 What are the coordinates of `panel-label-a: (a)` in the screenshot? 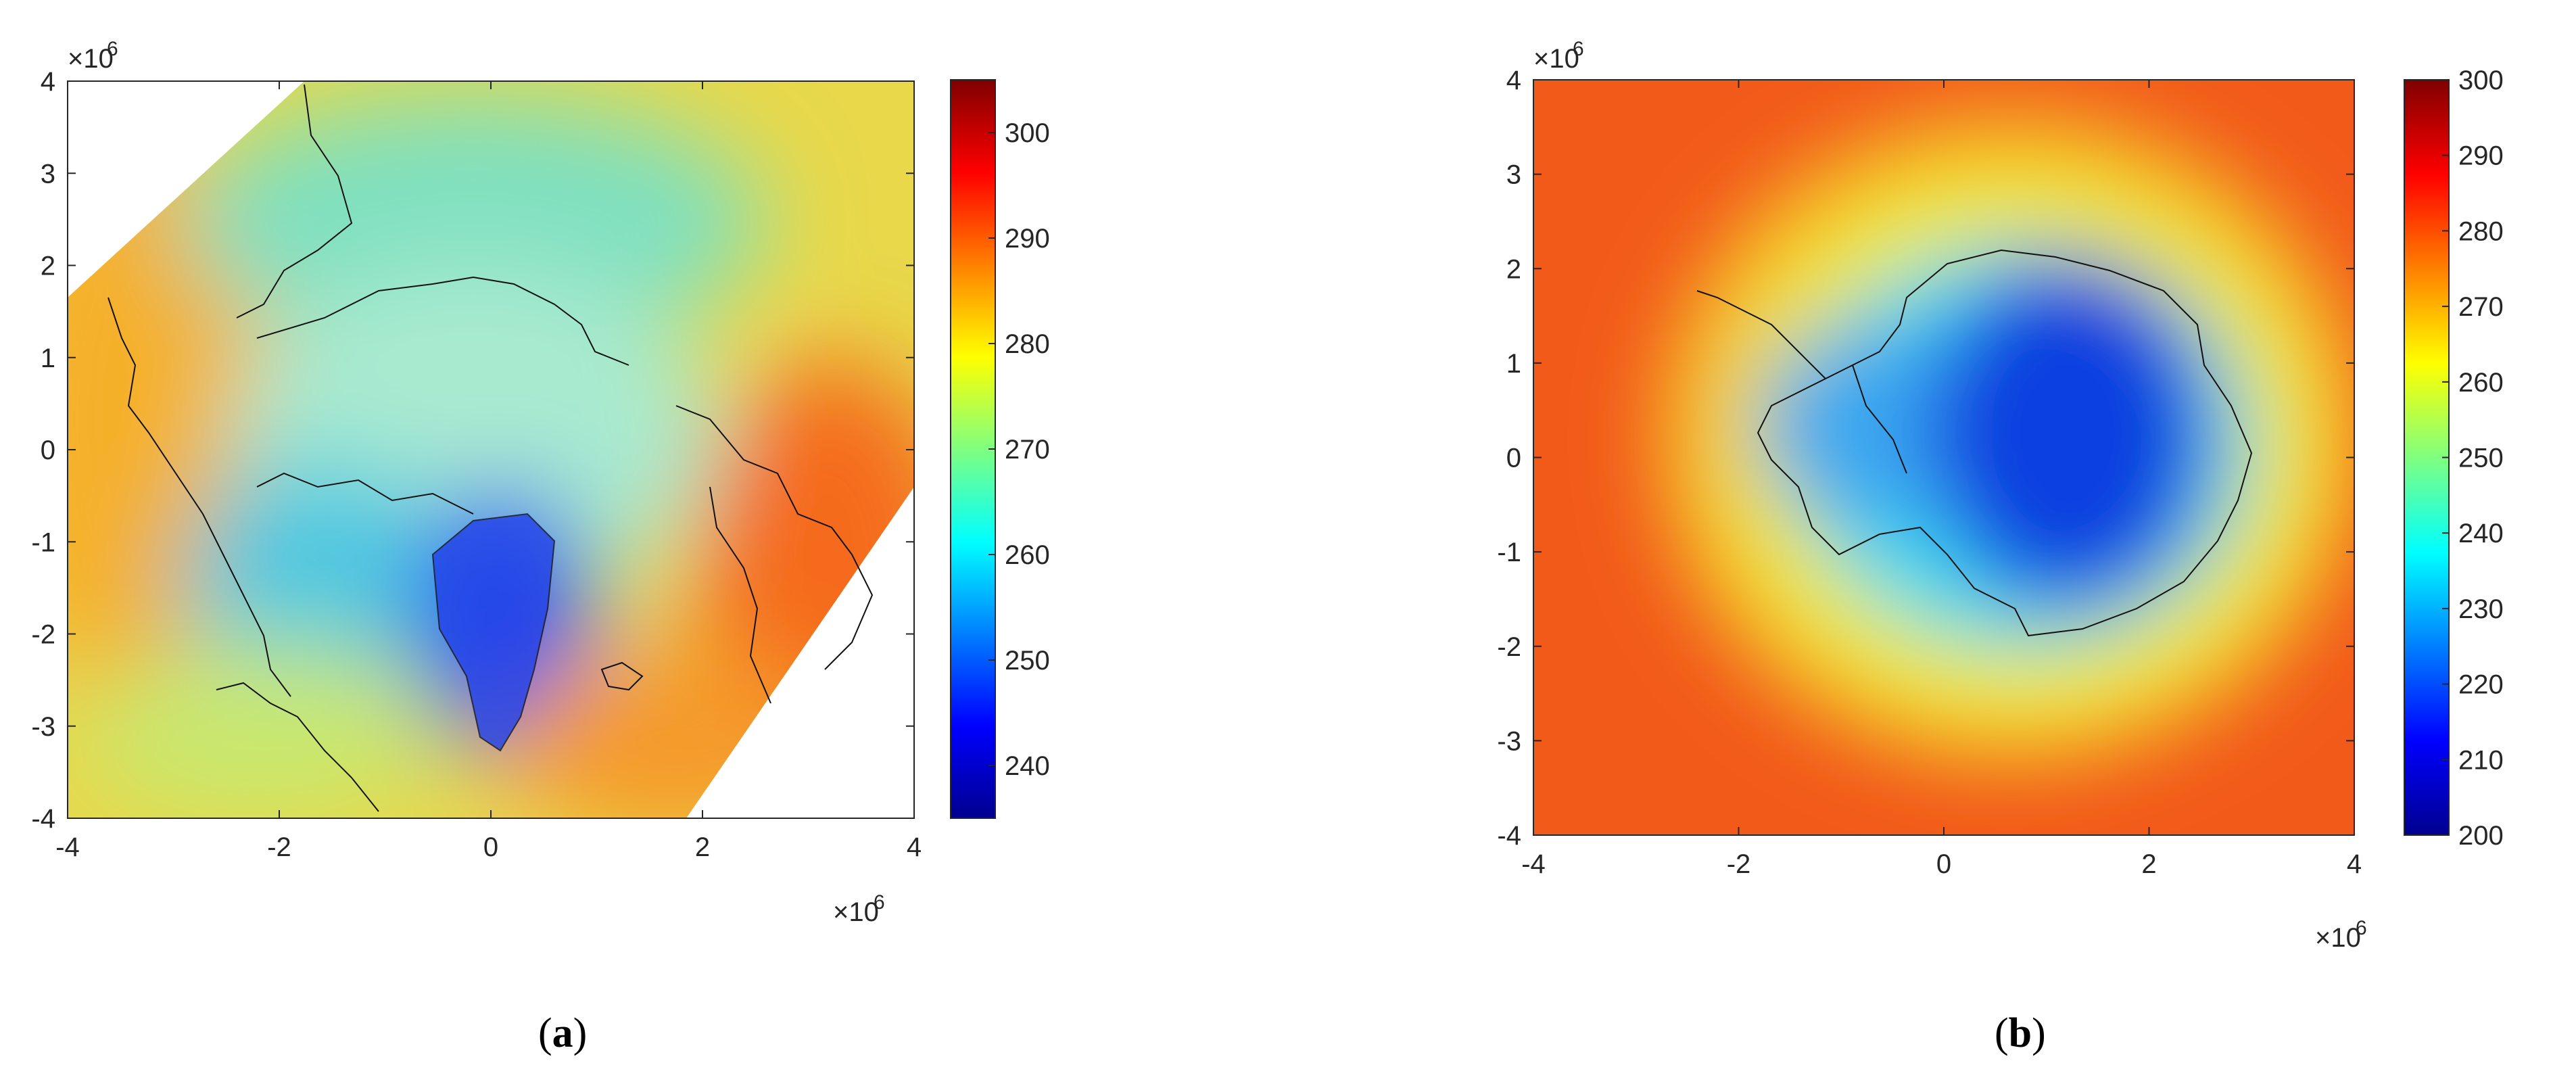 It's located at (562, 1033).